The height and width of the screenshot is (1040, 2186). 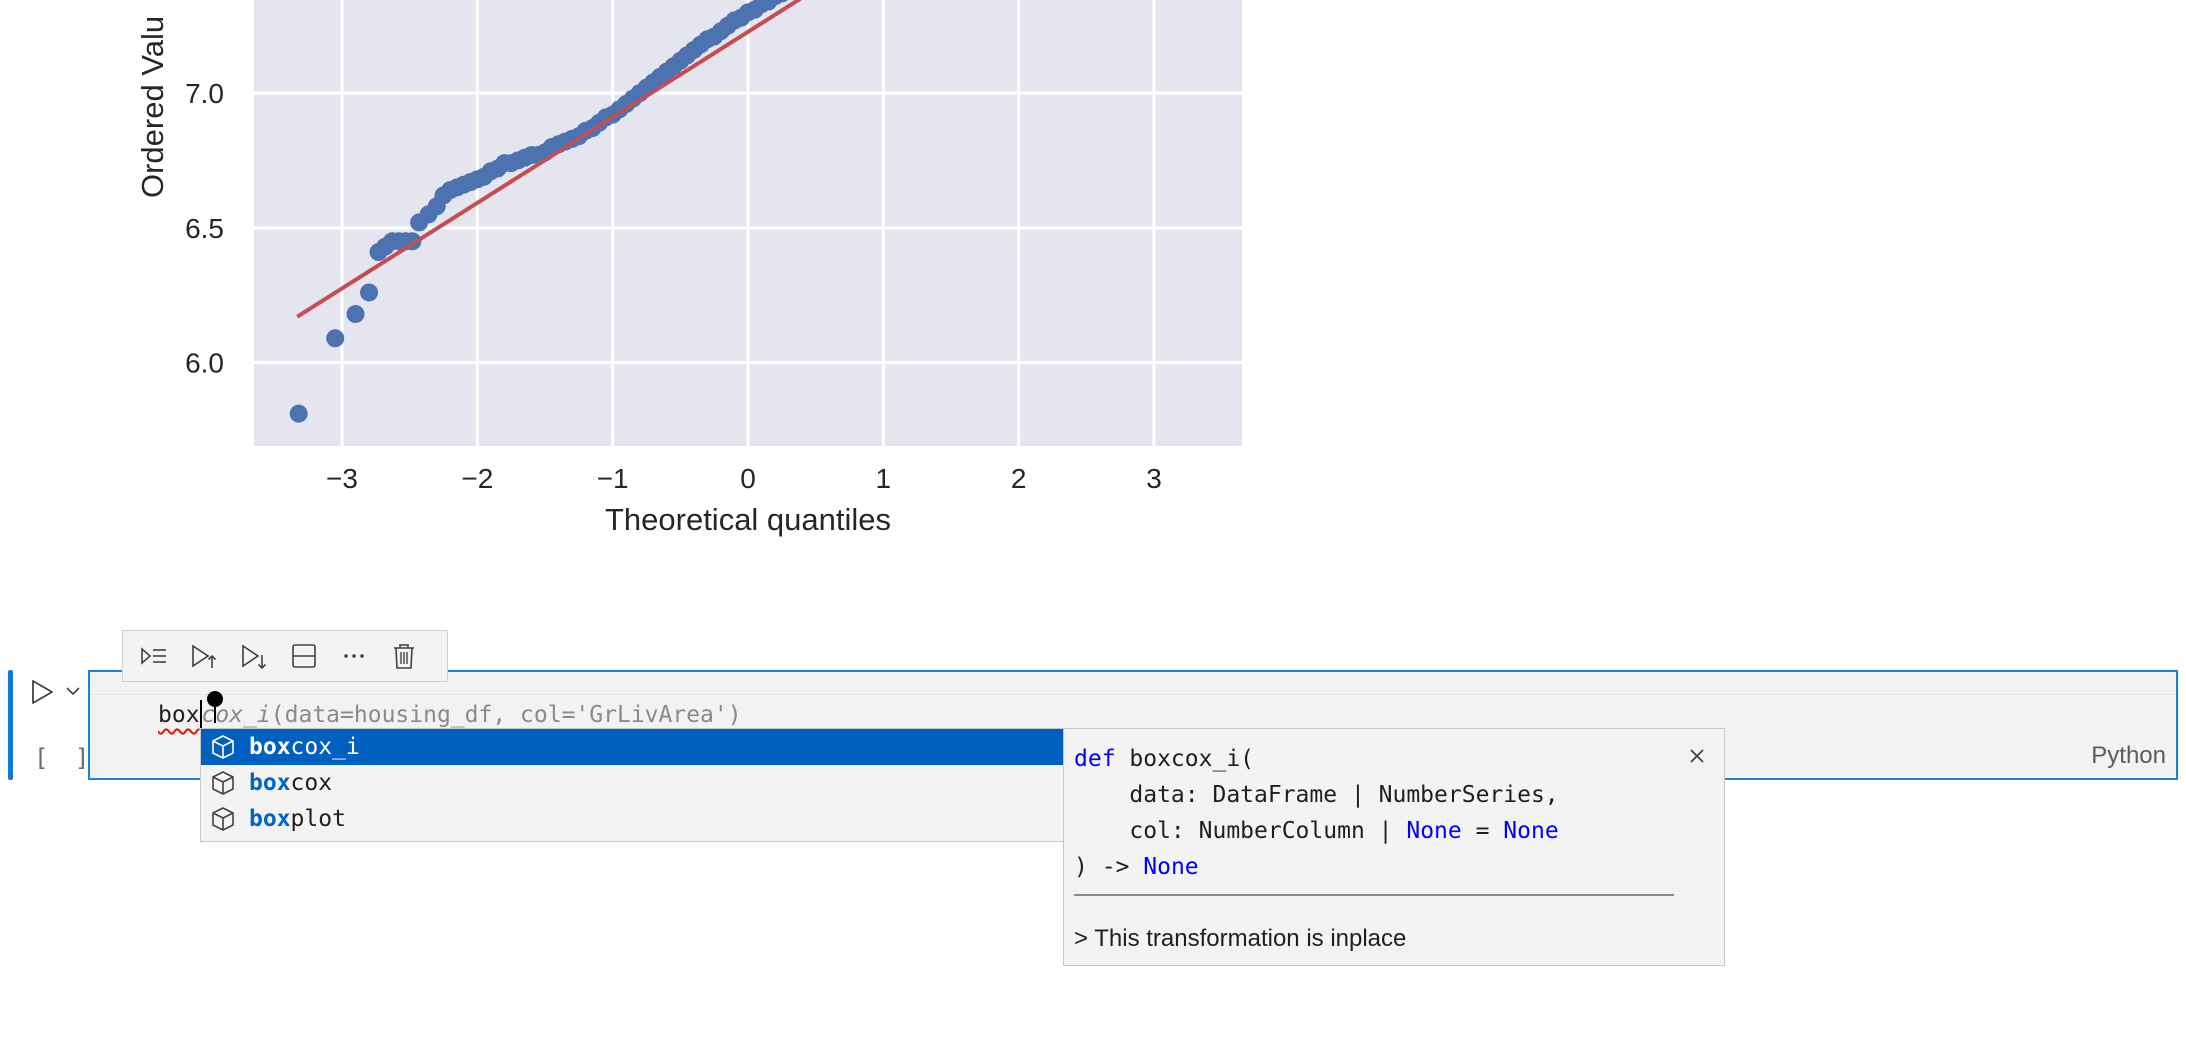 What do you see at coordinates (506, 715) in the screenshot?
I see `inline-suggestion-args: (data=housing_df, col='GrLivArea')` at bounding box center [506, 715].